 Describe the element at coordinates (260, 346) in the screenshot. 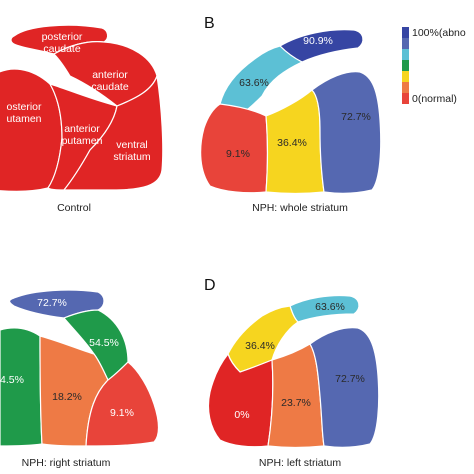

I see `label-anterior-caudate: 36.4%` at that location.